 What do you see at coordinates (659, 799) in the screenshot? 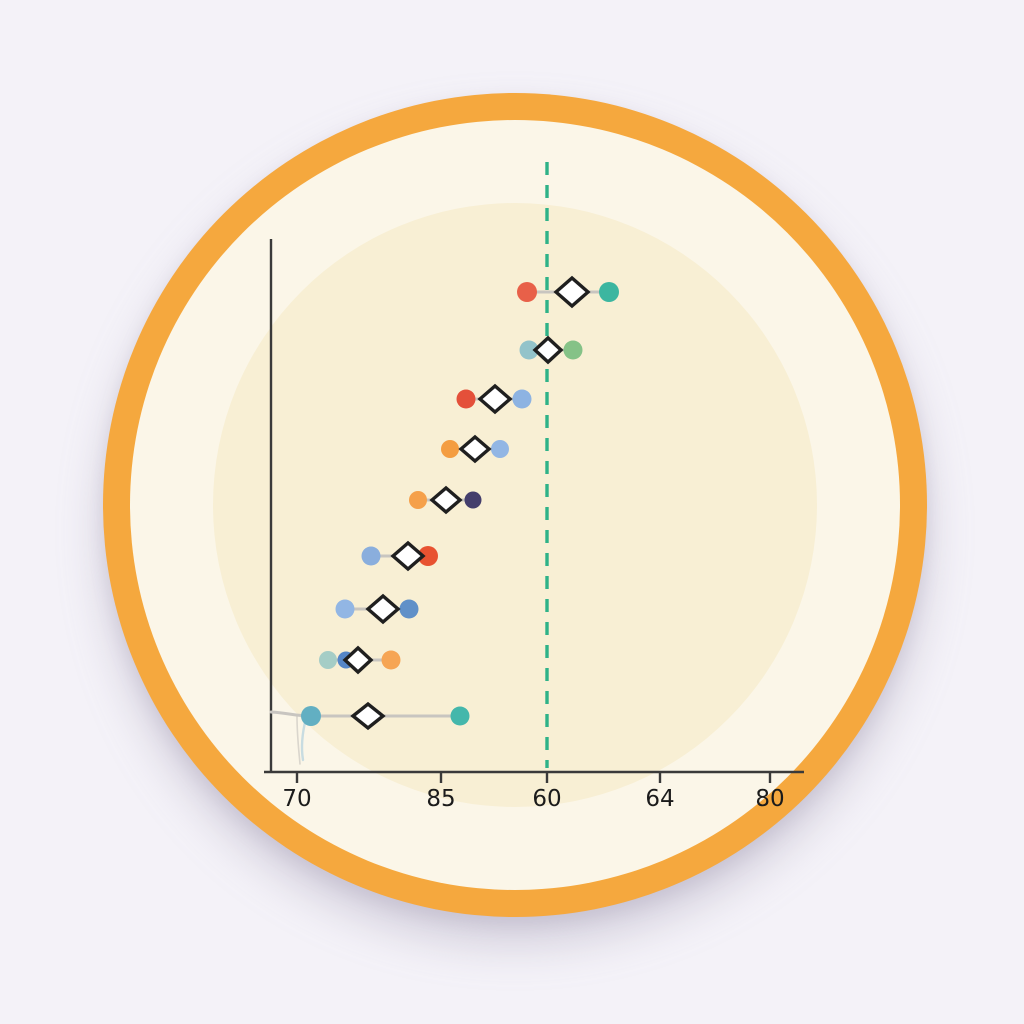
I see `tick-label: 64` at bounding box center [659, 799].